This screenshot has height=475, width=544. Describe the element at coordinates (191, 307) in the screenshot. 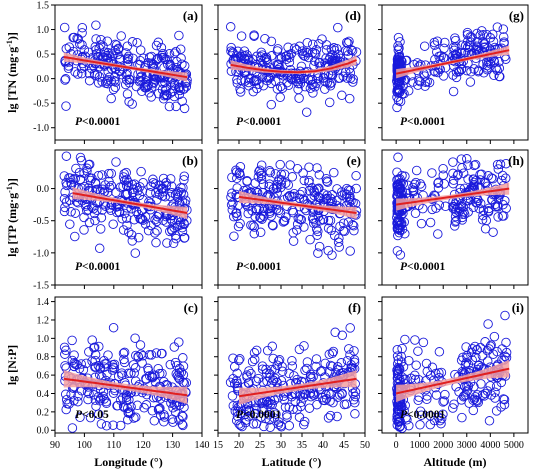

I see `panel-label: (c)` at that location.